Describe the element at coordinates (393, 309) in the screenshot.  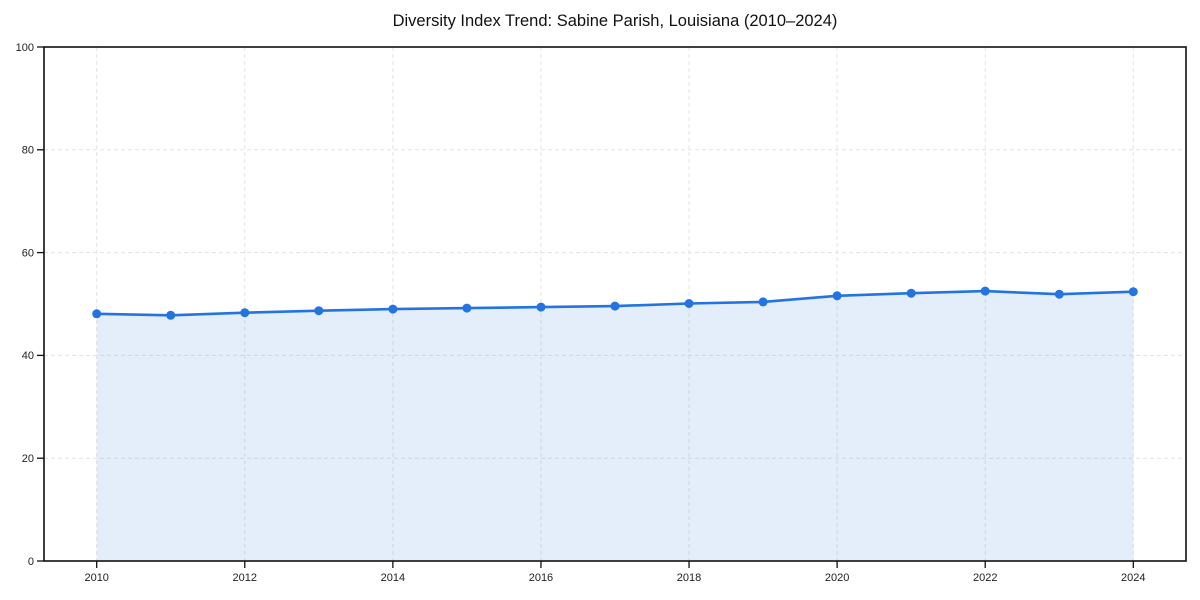
I see `data-point-2014` at that location.